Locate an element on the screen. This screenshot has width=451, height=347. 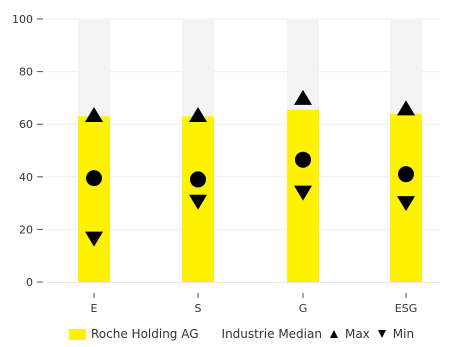
y-tick-label: 100 is located at coordinates (22, 19).